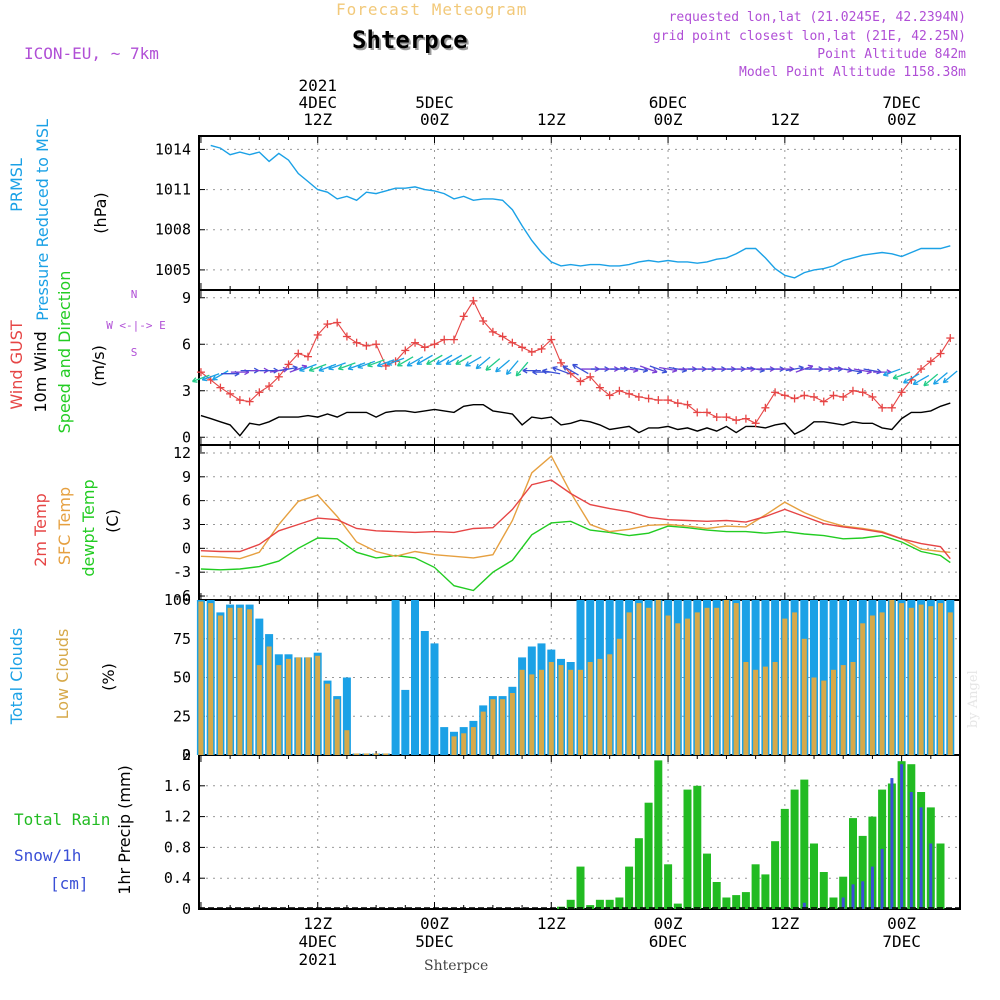 The width and height of the screenshot is (1000, 1000). What do you see at coordinates (40, 371) in the screenshot?
I see `wind-10m-label: 10m Wind` at bounding box center [40, 371].